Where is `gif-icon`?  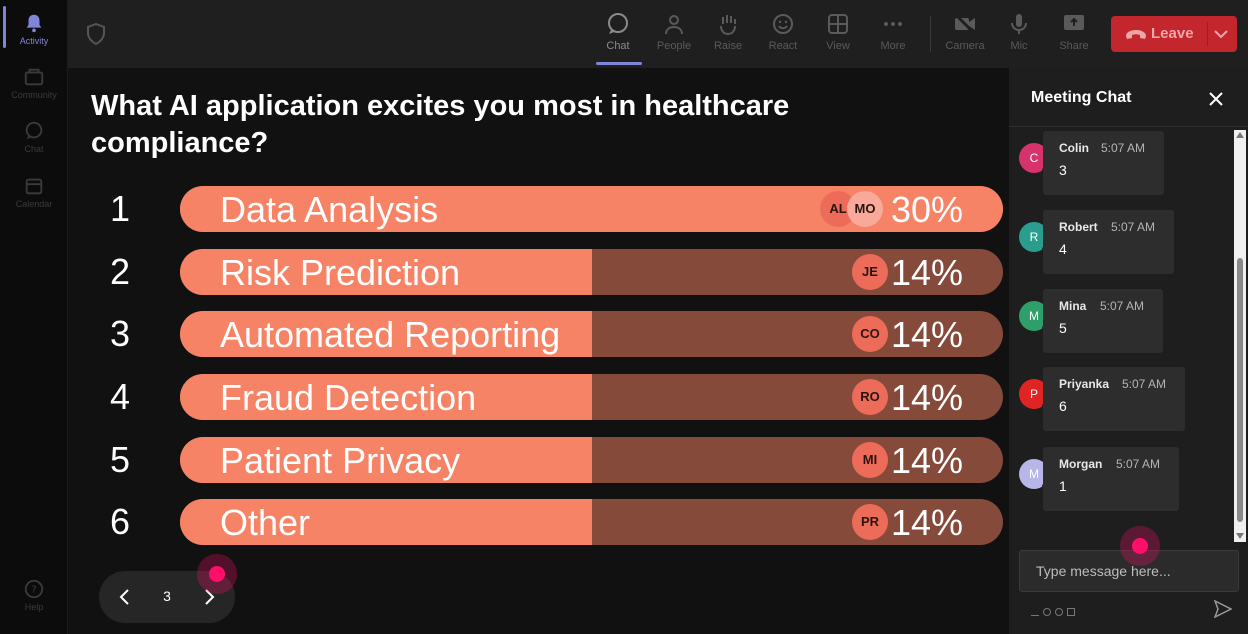 gif-icon is located at coordinates (1071, 612).